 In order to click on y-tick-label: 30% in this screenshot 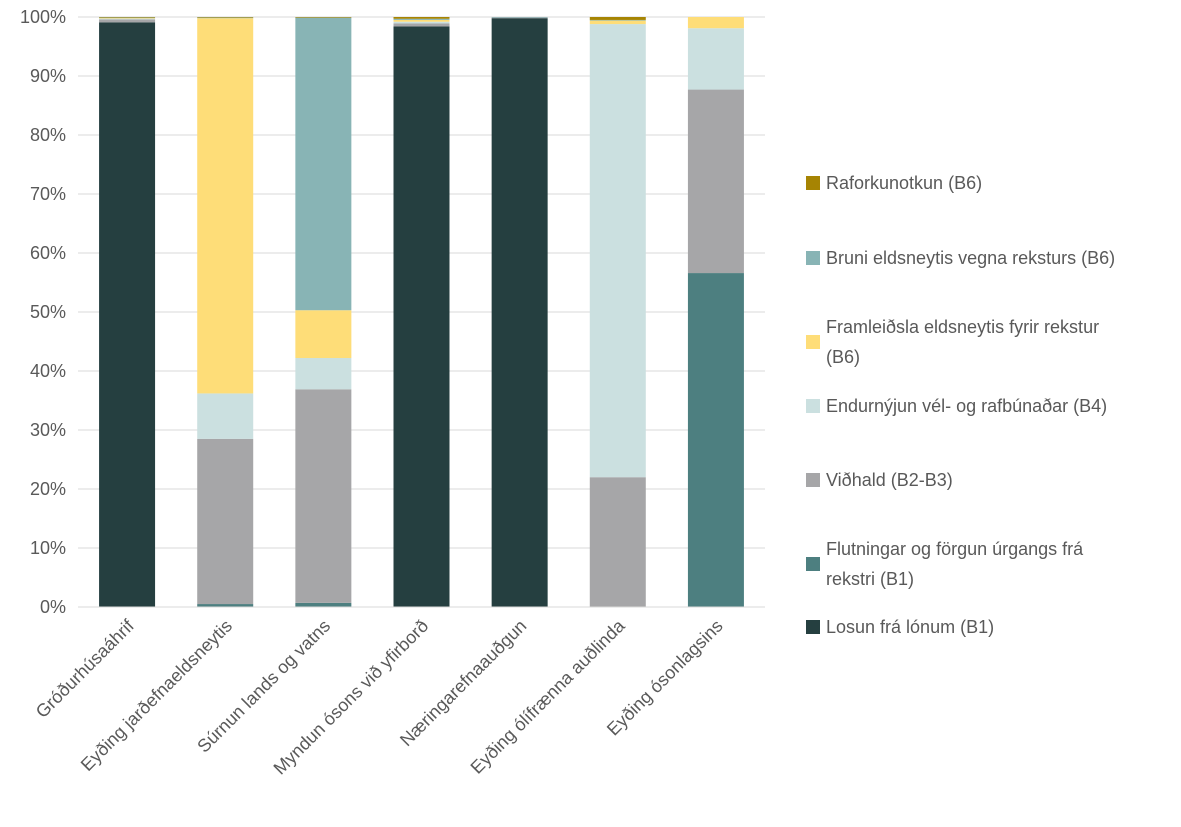, I will do `click(48, 430)`.